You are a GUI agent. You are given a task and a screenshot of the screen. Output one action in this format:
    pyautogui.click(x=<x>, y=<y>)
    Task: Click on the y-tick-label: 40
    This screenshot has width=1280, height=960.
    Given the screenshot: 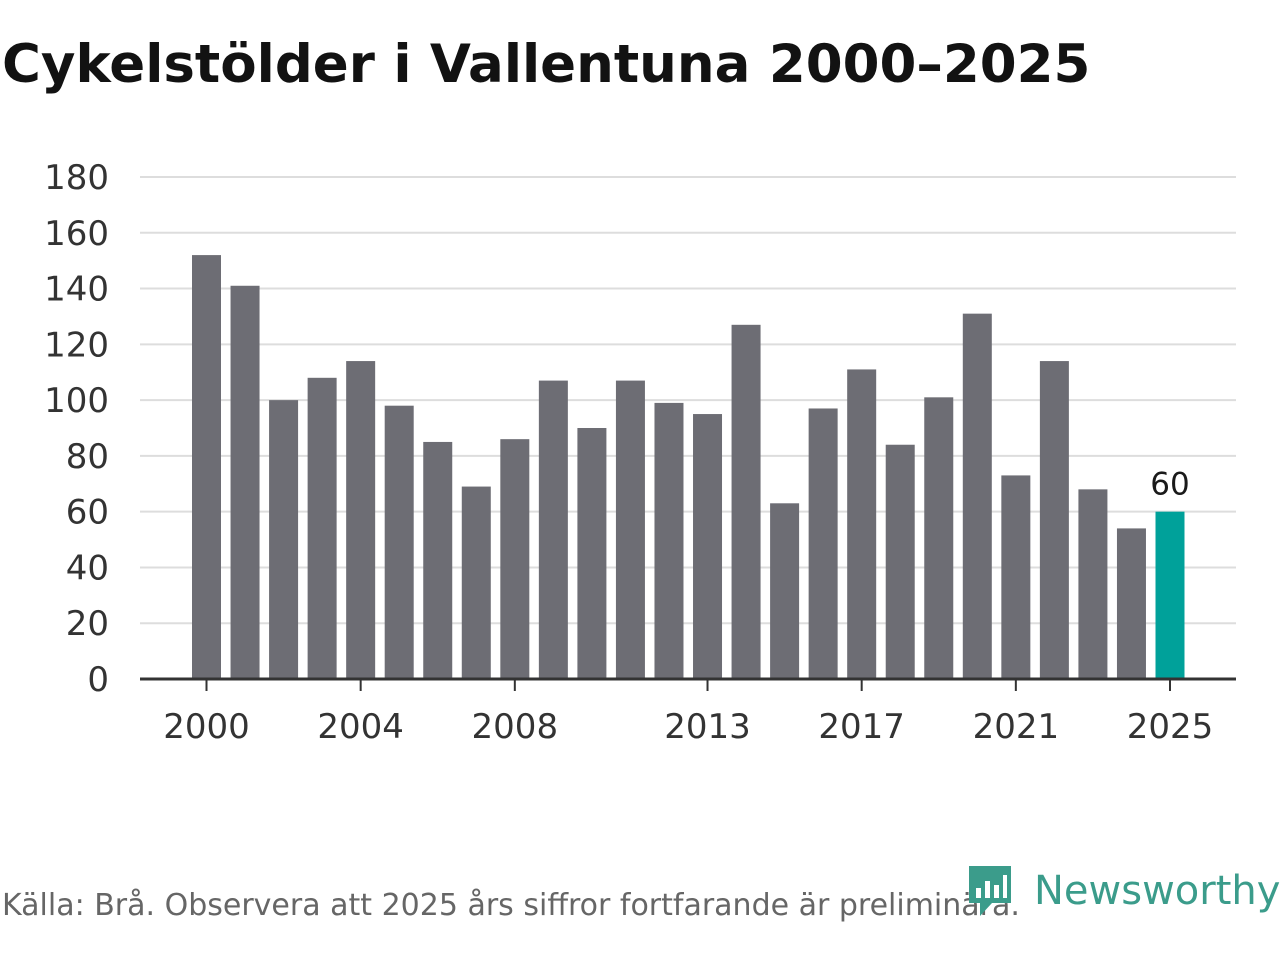 What is the action you would take?
    pyautogui.click(x=87, y=568)
    